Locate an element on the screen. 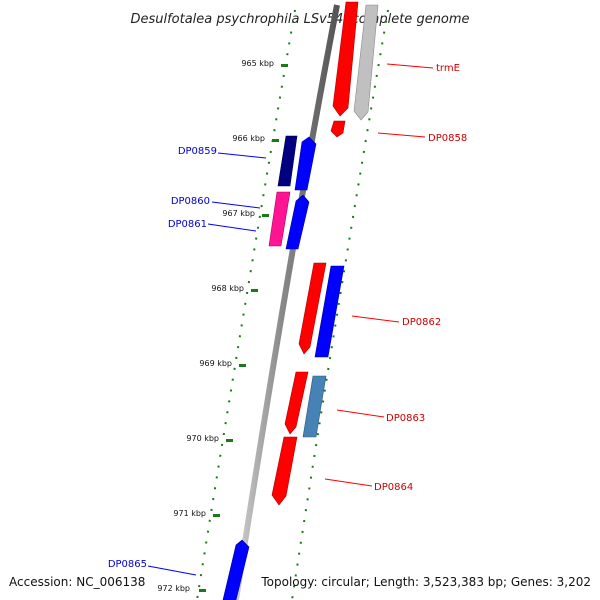  leader-line-DP0859 is located at coordinates (242, 155).